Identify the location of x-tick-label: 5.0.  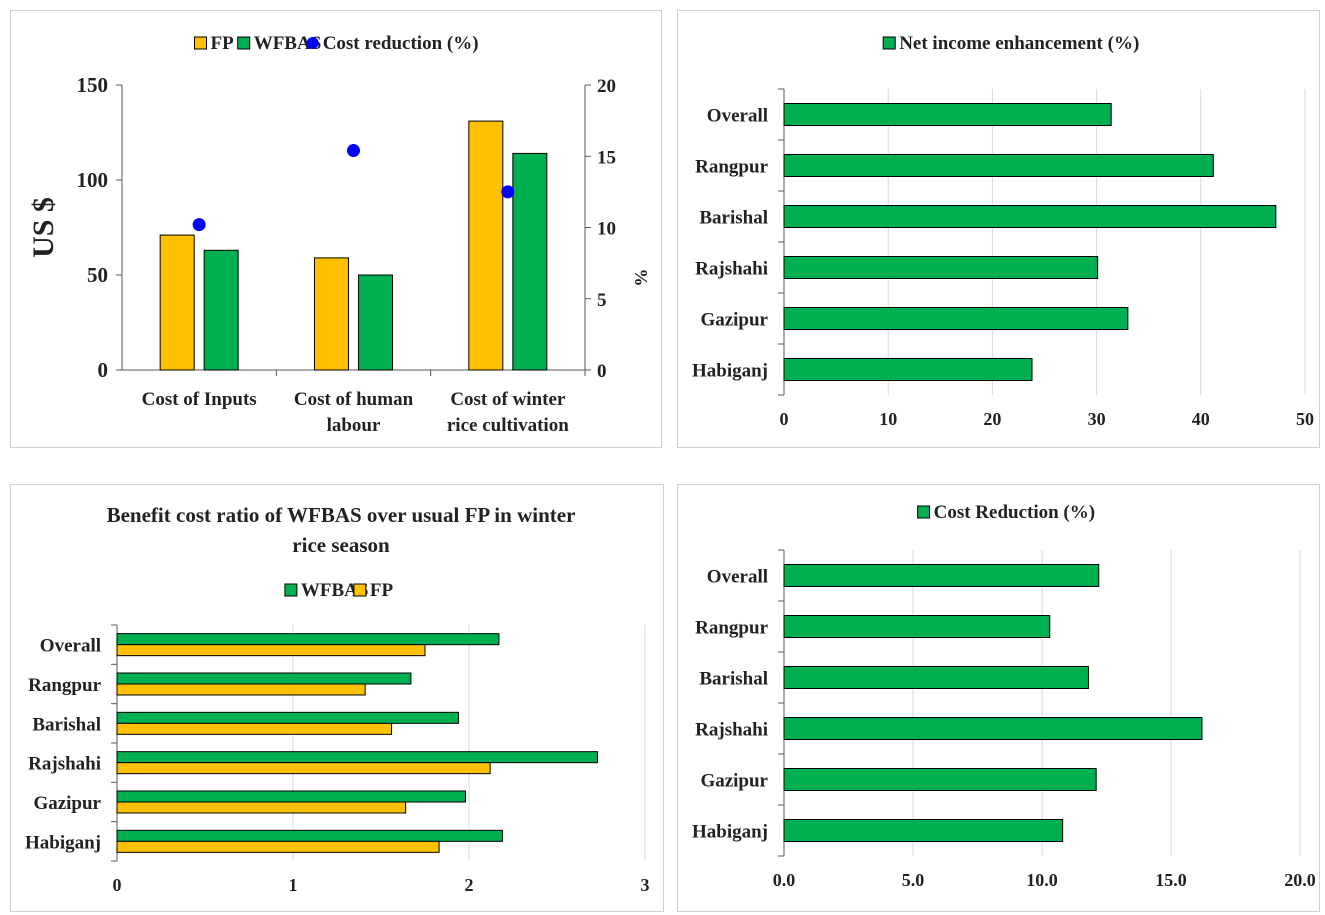
(913, 880).